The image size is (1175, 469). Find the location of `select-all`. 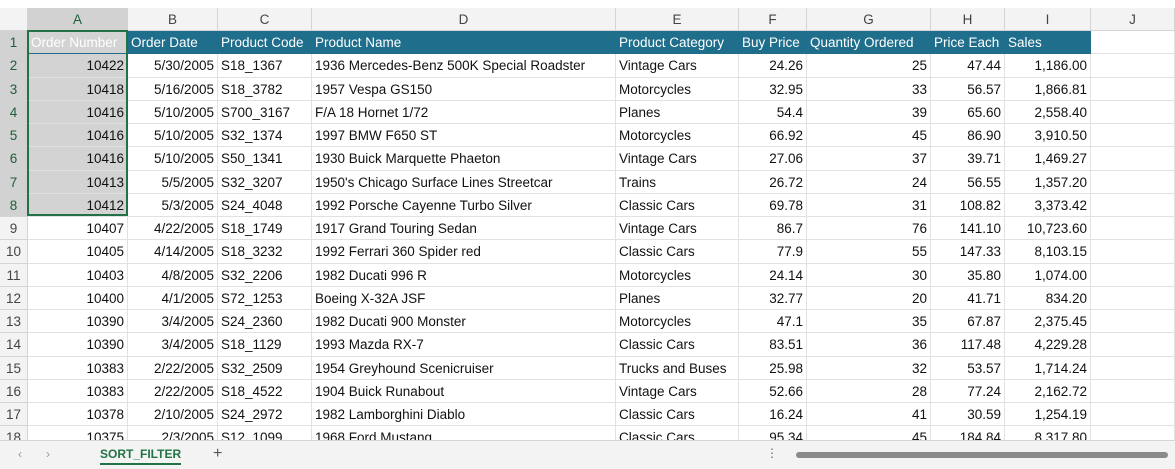

select-all is located at coordinates (14, 19).